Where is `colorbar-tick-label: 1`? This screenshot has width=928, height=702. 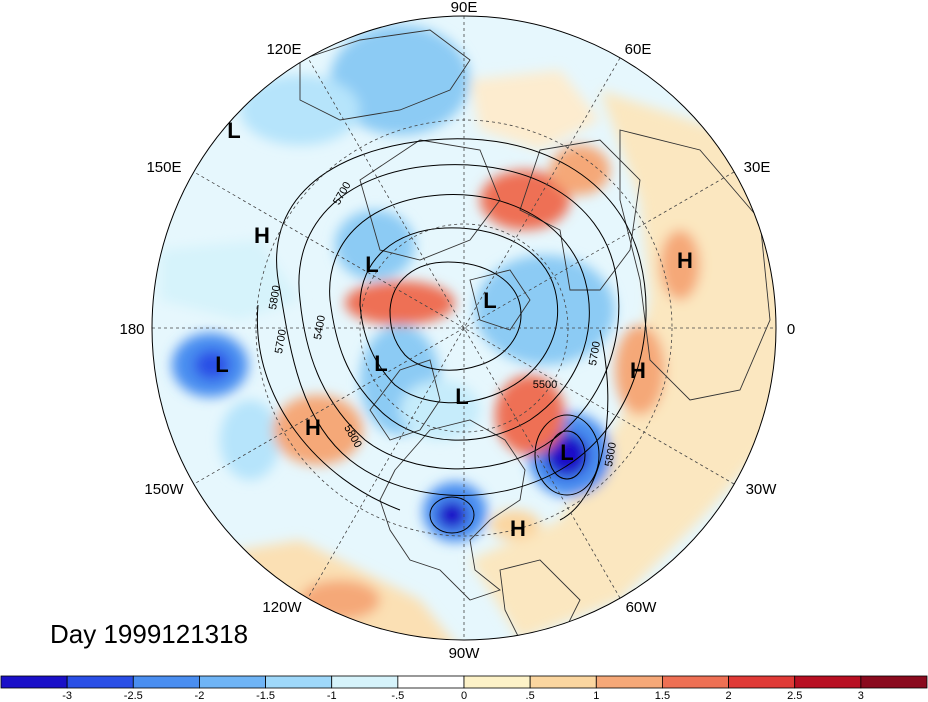 colorbar-tick-label: 1 is located at coordinates (596, 696).